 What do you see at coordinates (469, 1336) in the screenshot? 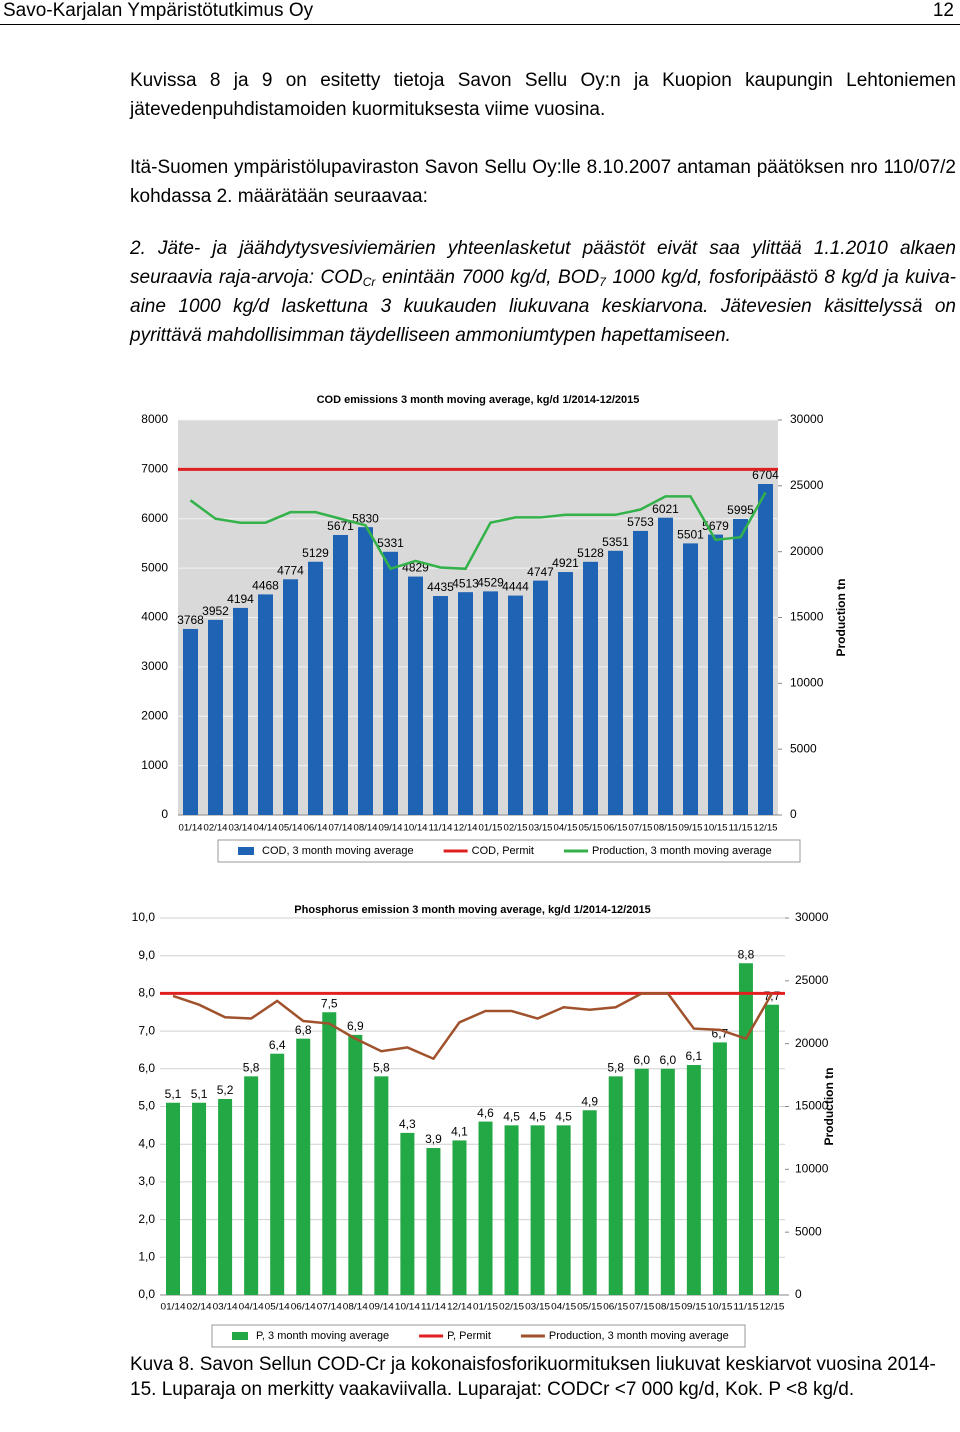
I see `legend-label: P, Permit` at bounding box center [469, 1336].